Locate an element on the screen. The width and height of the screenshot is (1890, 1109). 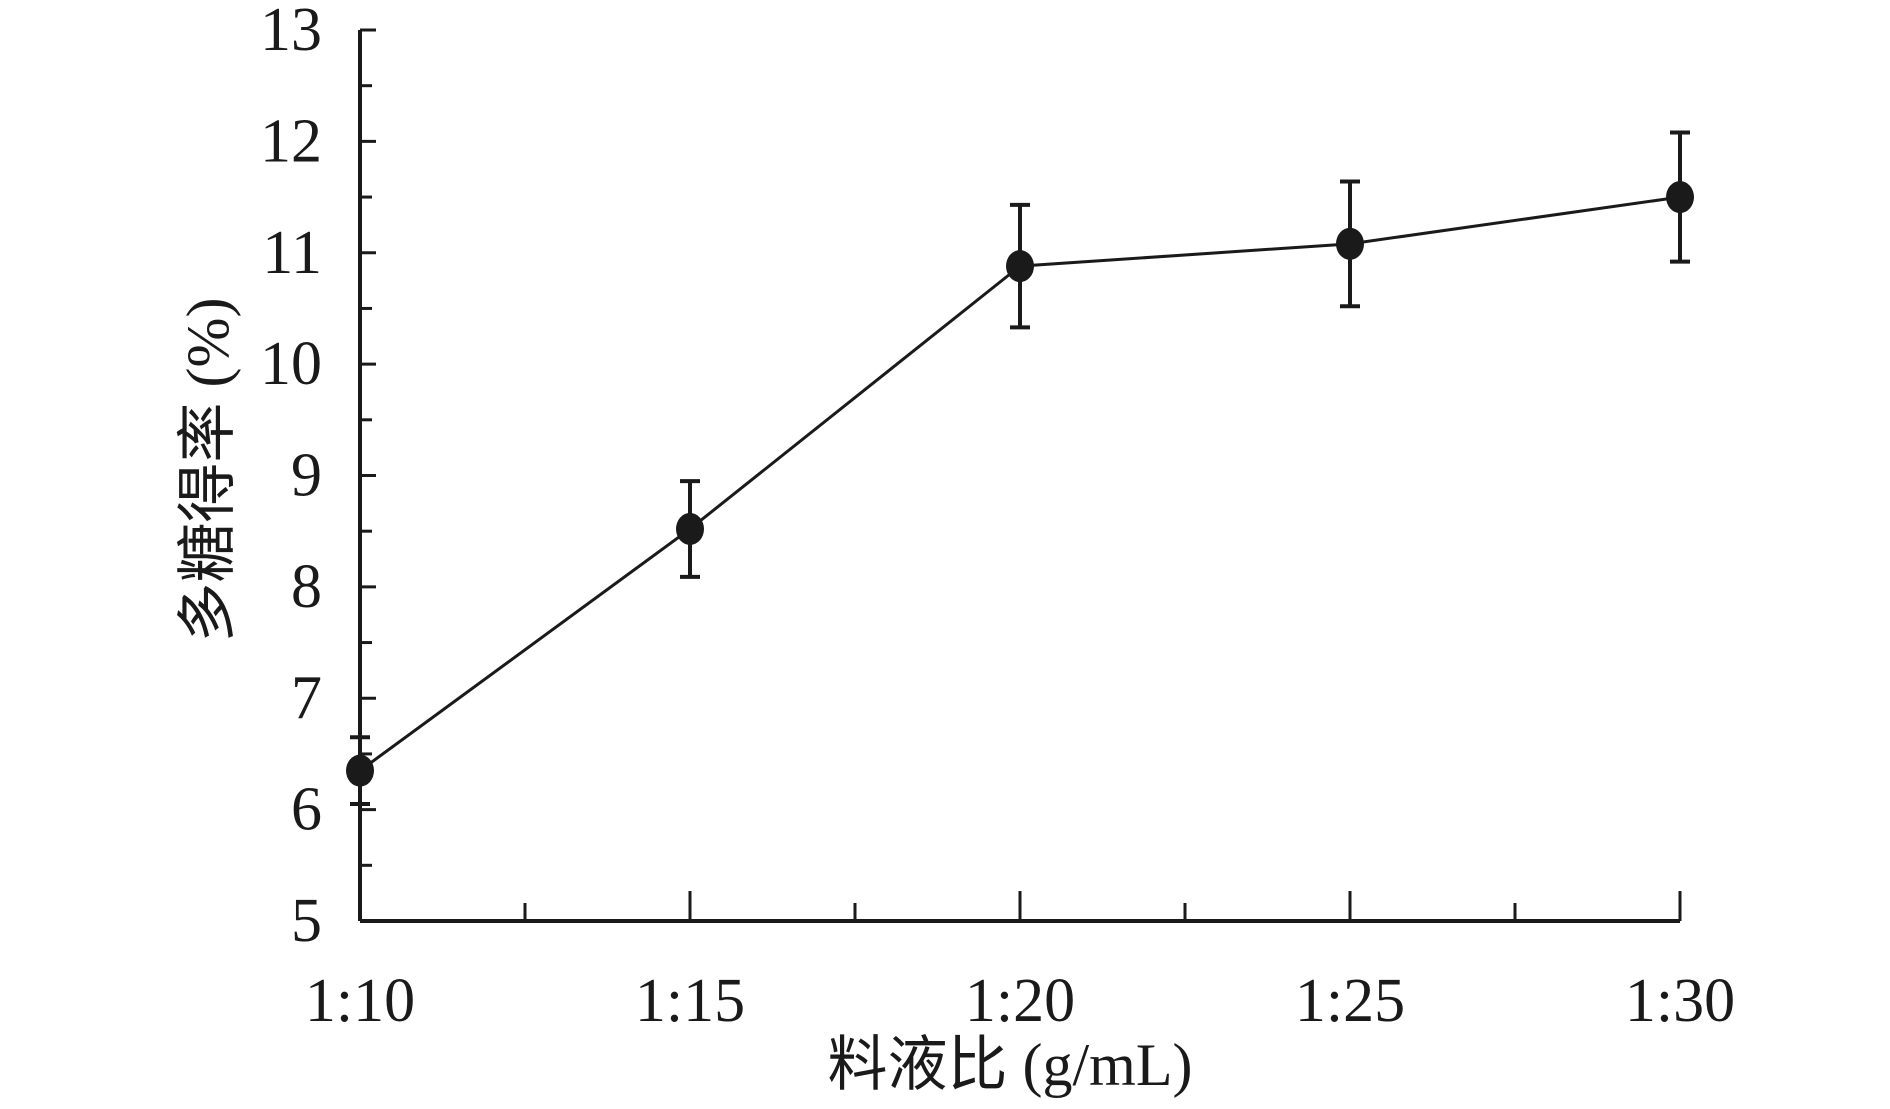
y-tick-label: 6 is located at coordinates (306, 810).